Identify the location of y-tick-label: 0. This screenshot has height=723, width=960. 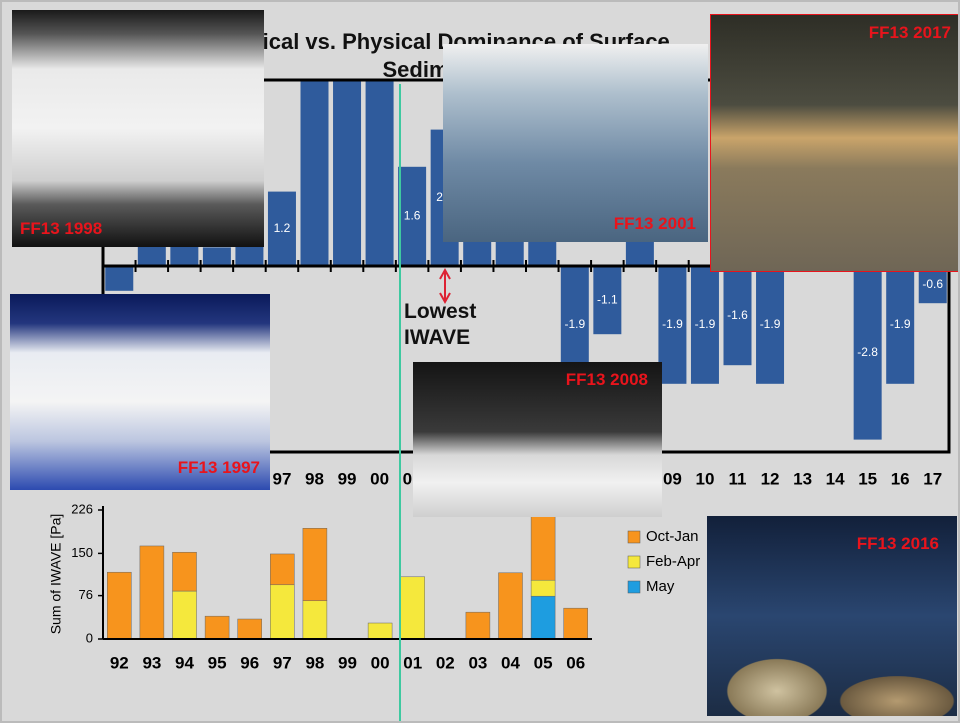
(89, 637).